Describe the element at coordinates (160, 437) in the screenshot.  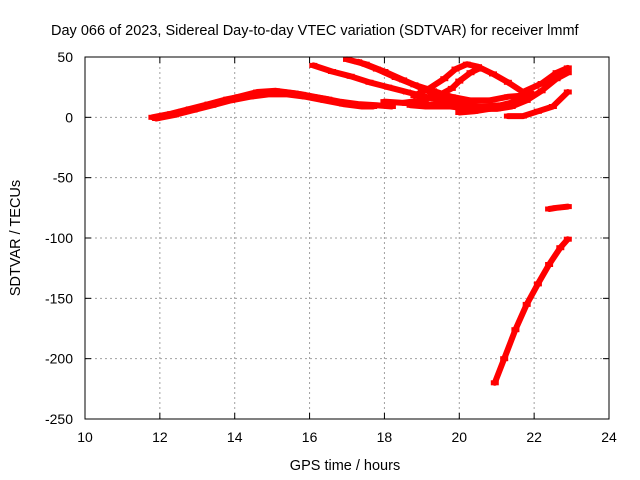
I see `x-tick-label: 12` at that location.